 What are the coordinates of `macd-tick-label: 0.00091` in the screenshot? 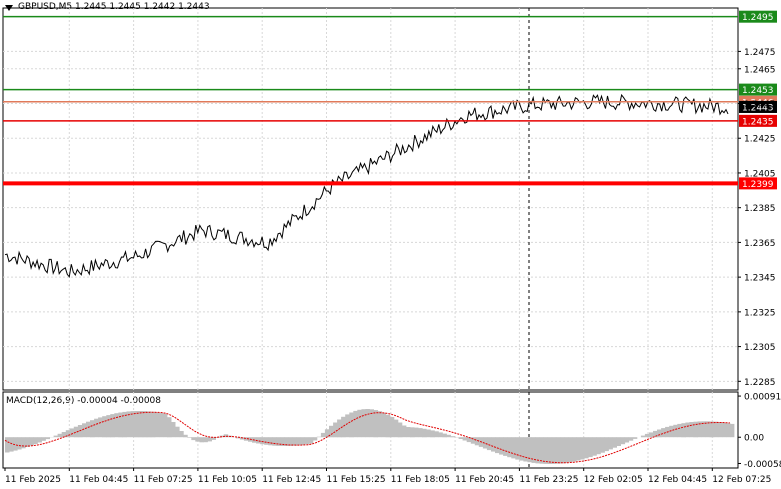 It's located at (762, 398).